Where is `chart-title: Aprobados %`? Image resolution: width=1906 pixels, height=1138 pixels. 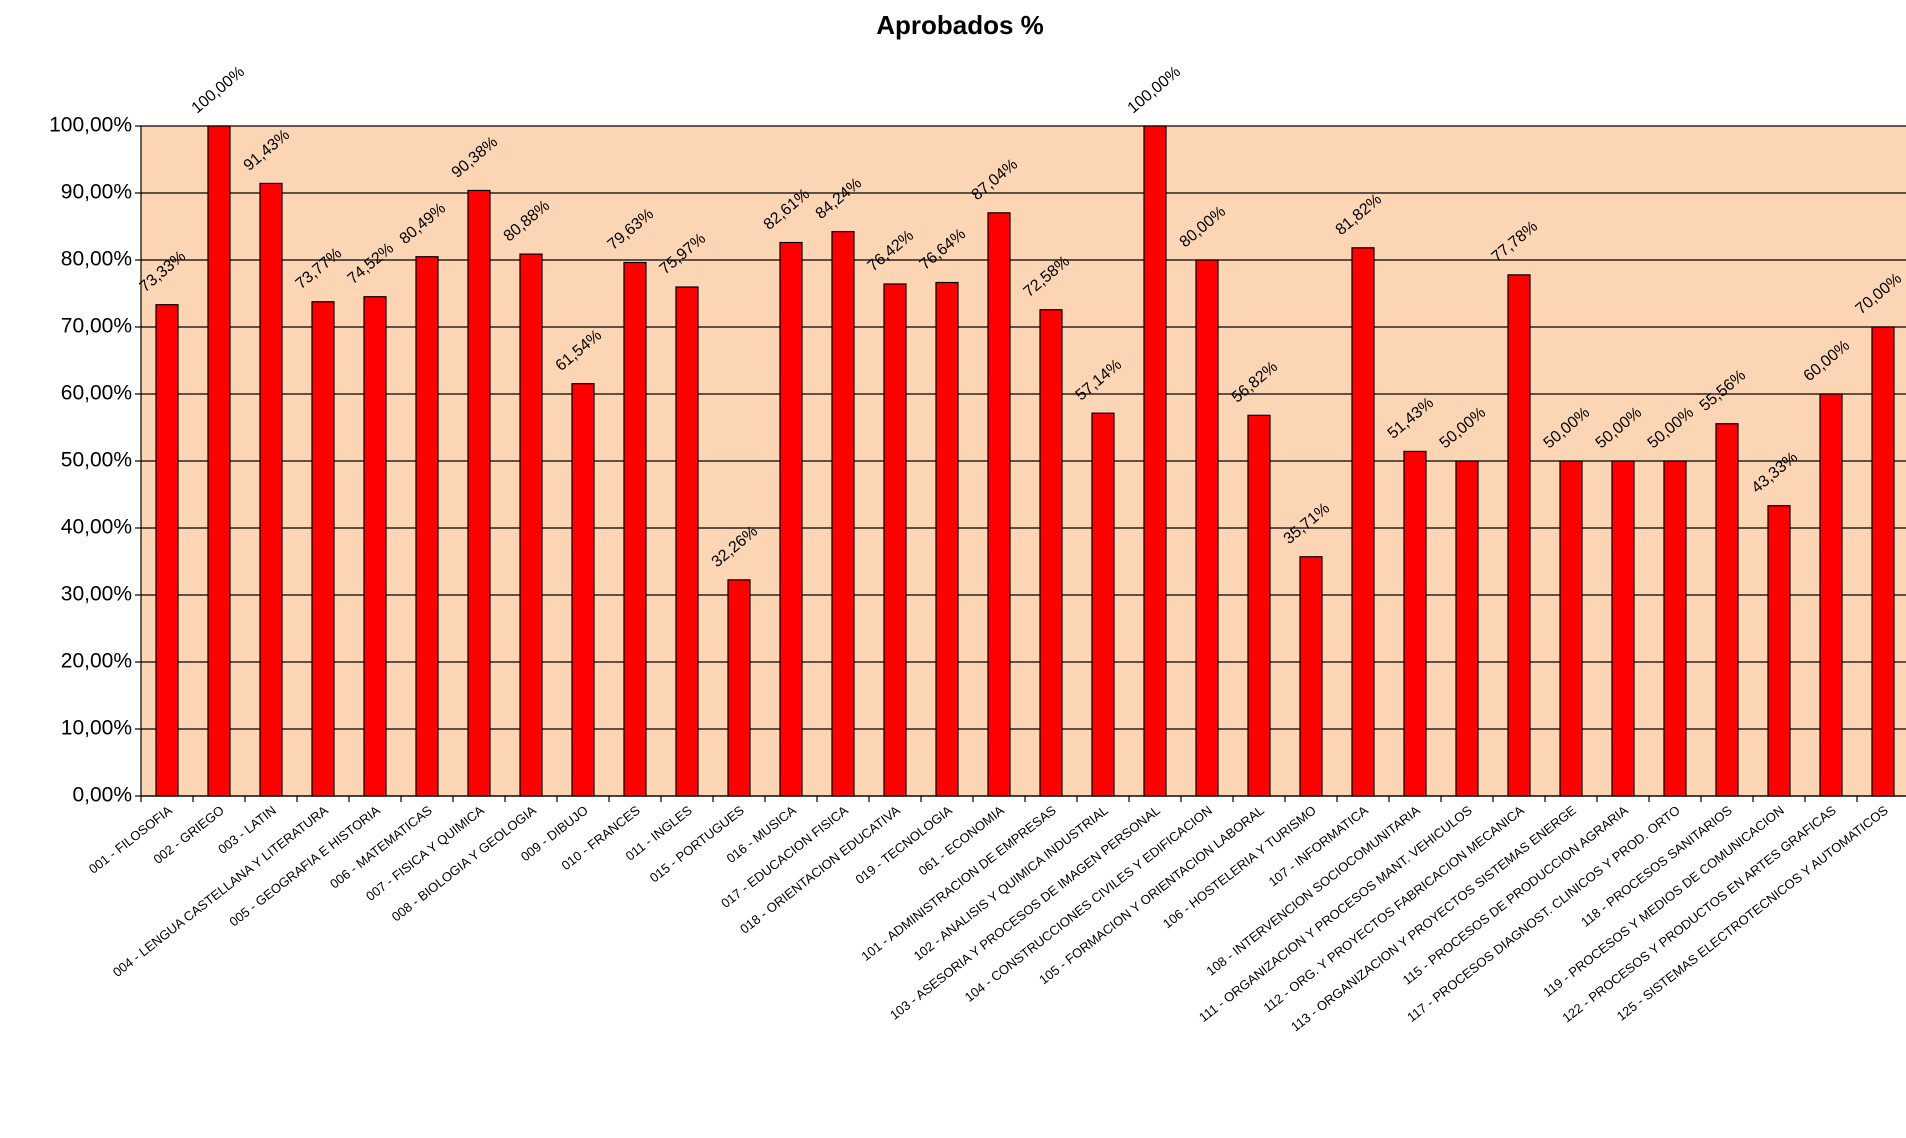
chart-title: Aprobados % is located at coordinates (960, 25).